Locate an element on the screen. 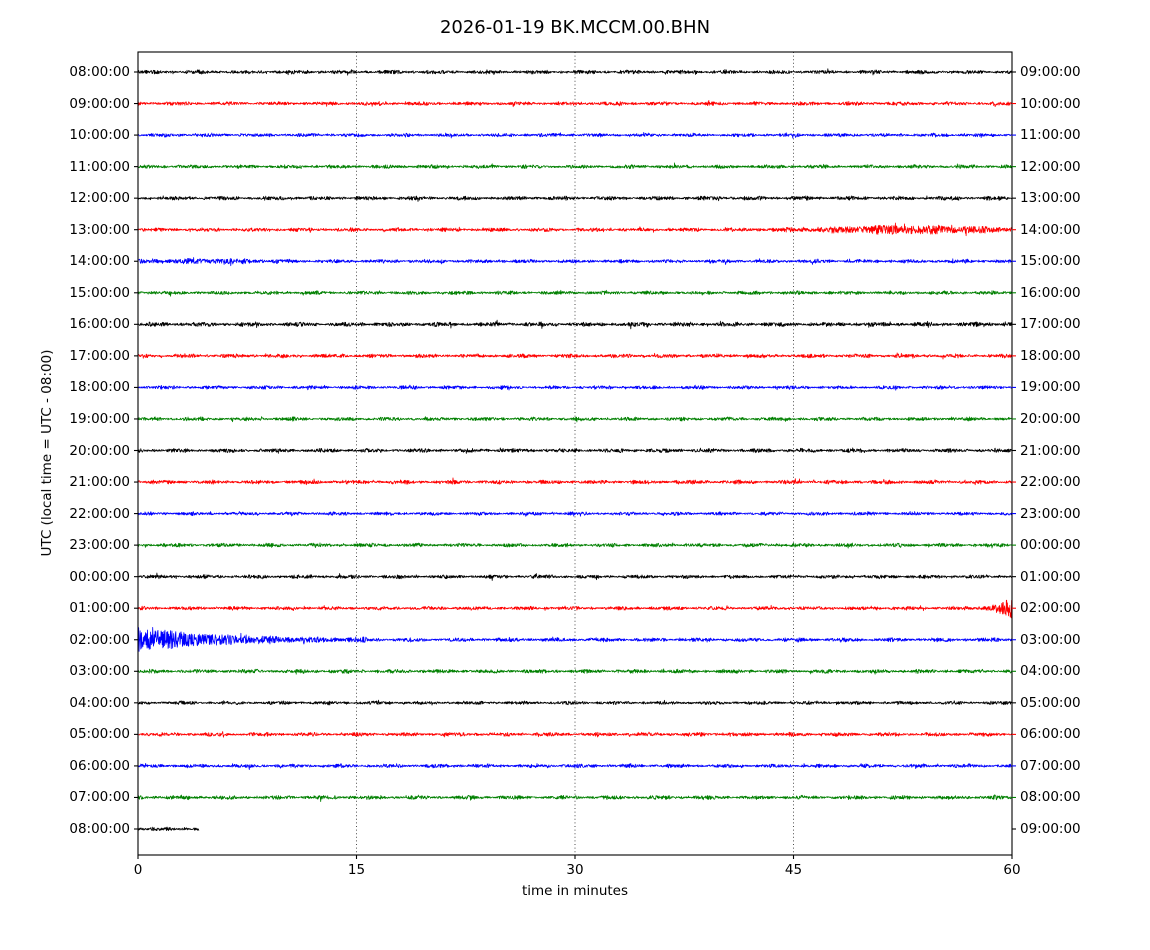 This screenshot has height=950, width=1150. y-tick-label-left: 22:00:00 is located at coordinates (99, 513).